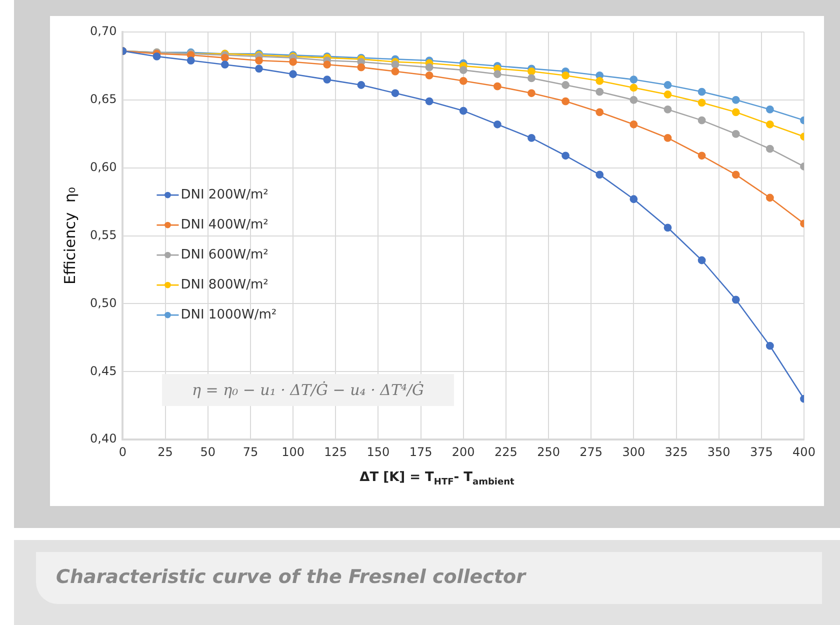 This screenshot has width=840, height=625. I want to click on x-tick-label: 325, so click(676, 451).